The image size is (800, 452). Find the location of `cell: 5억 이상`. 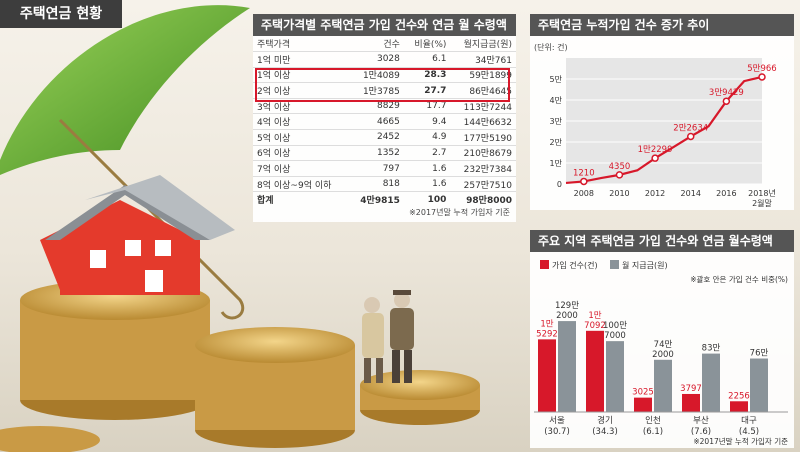

cell: 5억 이상 is located at coordinates (301, 137).